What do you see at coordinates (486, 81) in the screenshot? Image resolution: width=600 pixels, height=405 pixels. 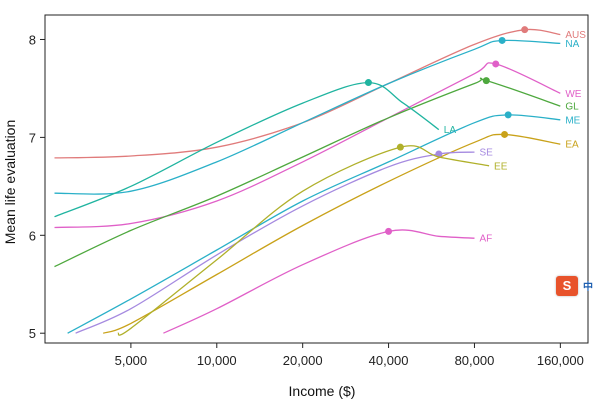 I see `peak-point-gl` at bounding box center [486, 81].